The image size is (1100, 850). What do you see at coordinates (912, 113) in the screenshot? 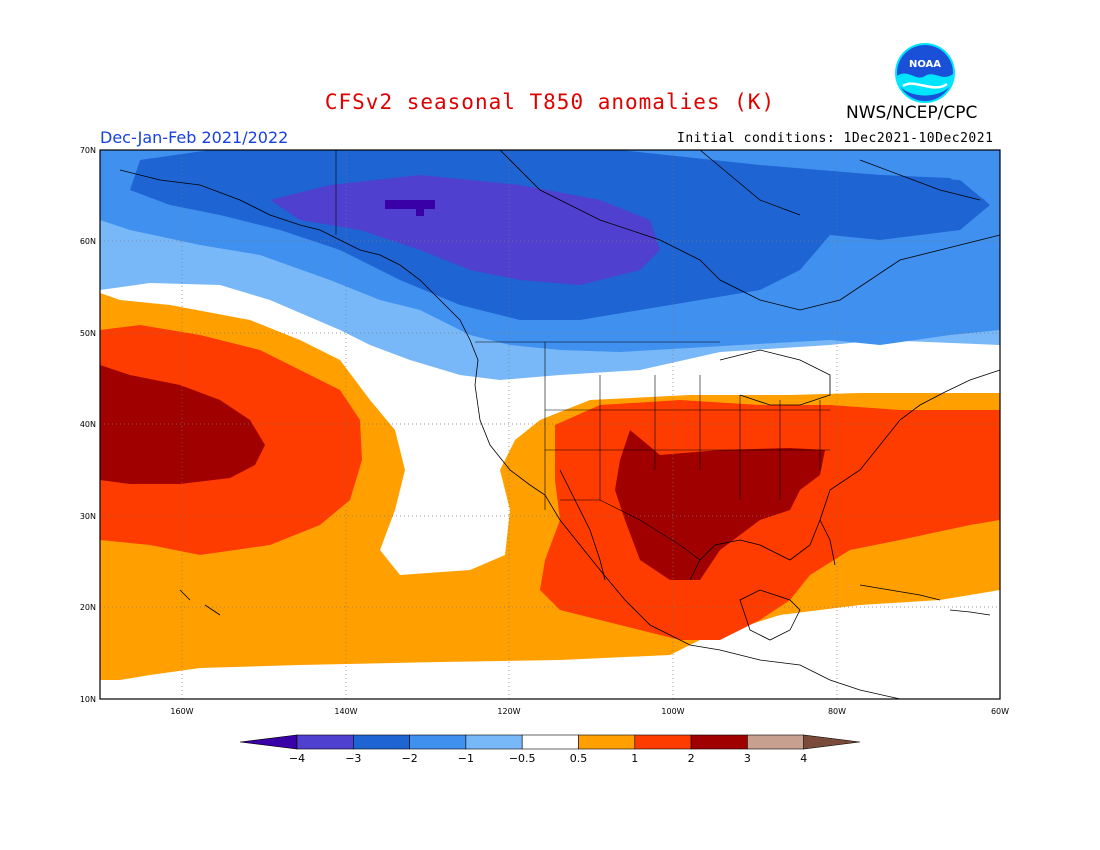
I see `agency-label: NWS/NCEP/CPC` at bounding box center [912, 113].